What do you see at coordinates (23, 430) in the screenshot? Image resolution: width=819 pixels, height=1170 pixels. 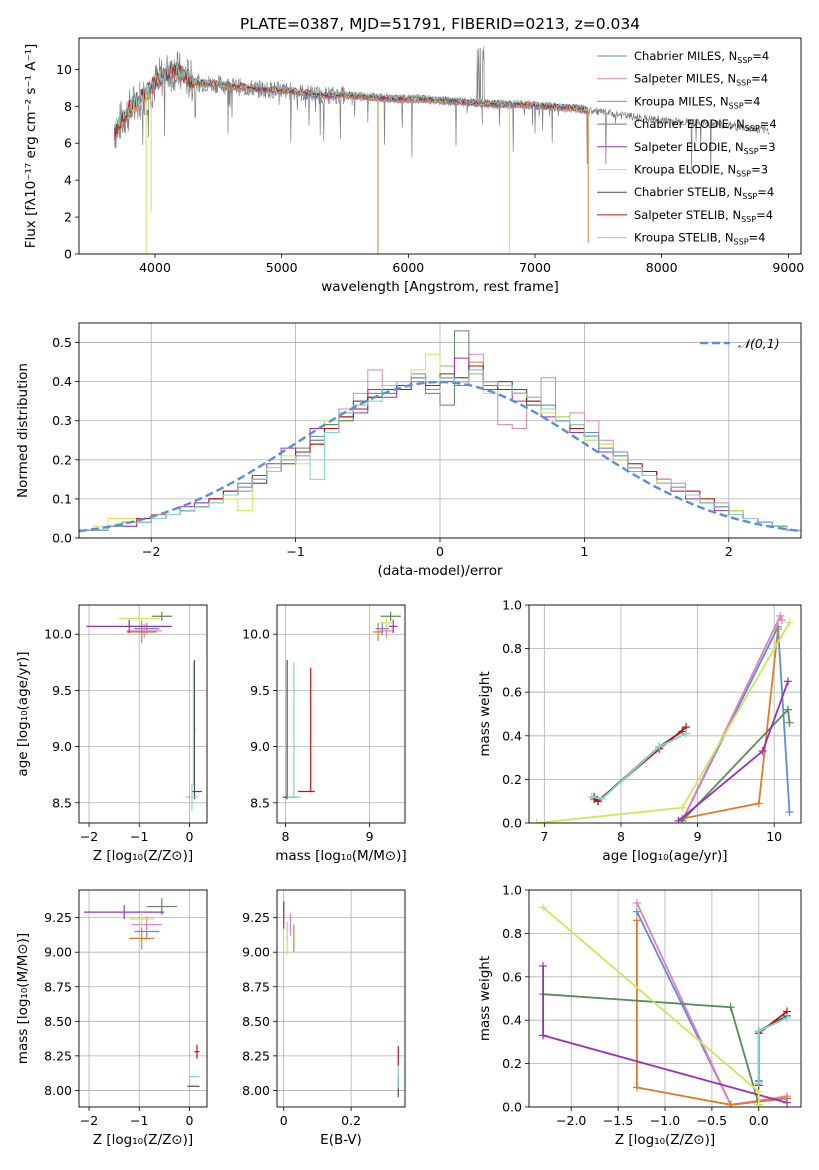 I see `y-axis-label: Normed distribution` at bounding box center [23, 430].